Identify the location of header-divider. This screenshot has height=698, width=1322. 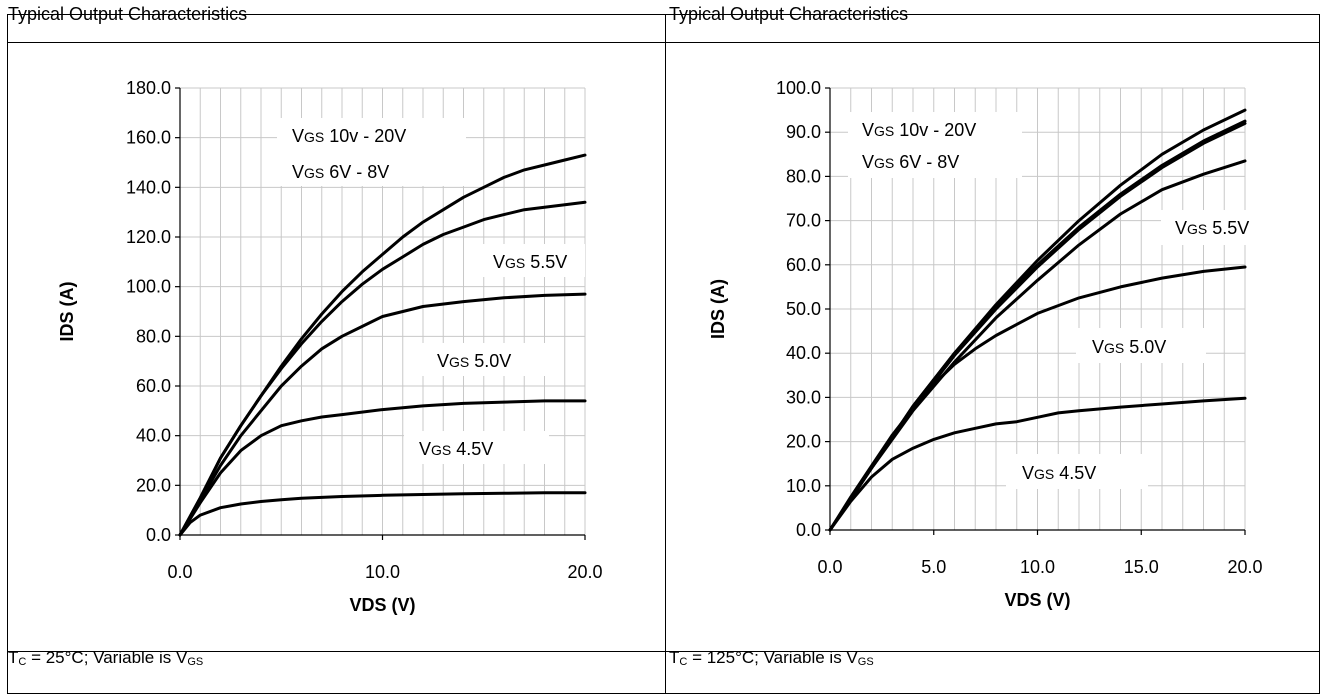
(663, 42).